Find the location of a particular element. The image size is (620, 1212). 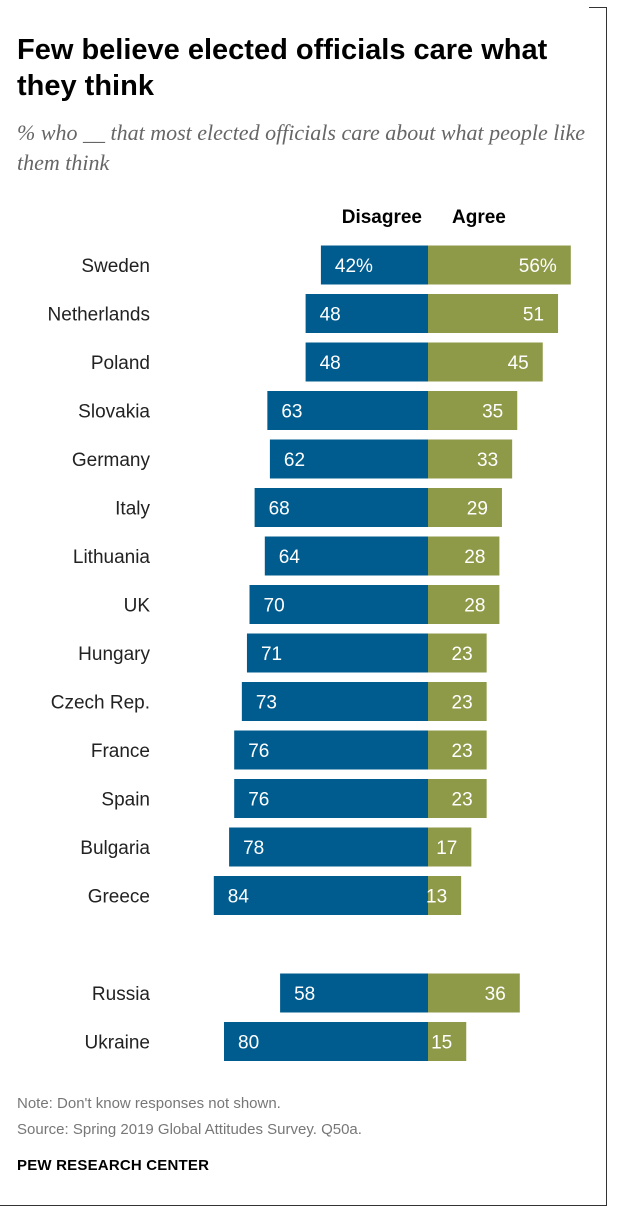

value-label-agree: 17 is located at coordinates (446, 848).